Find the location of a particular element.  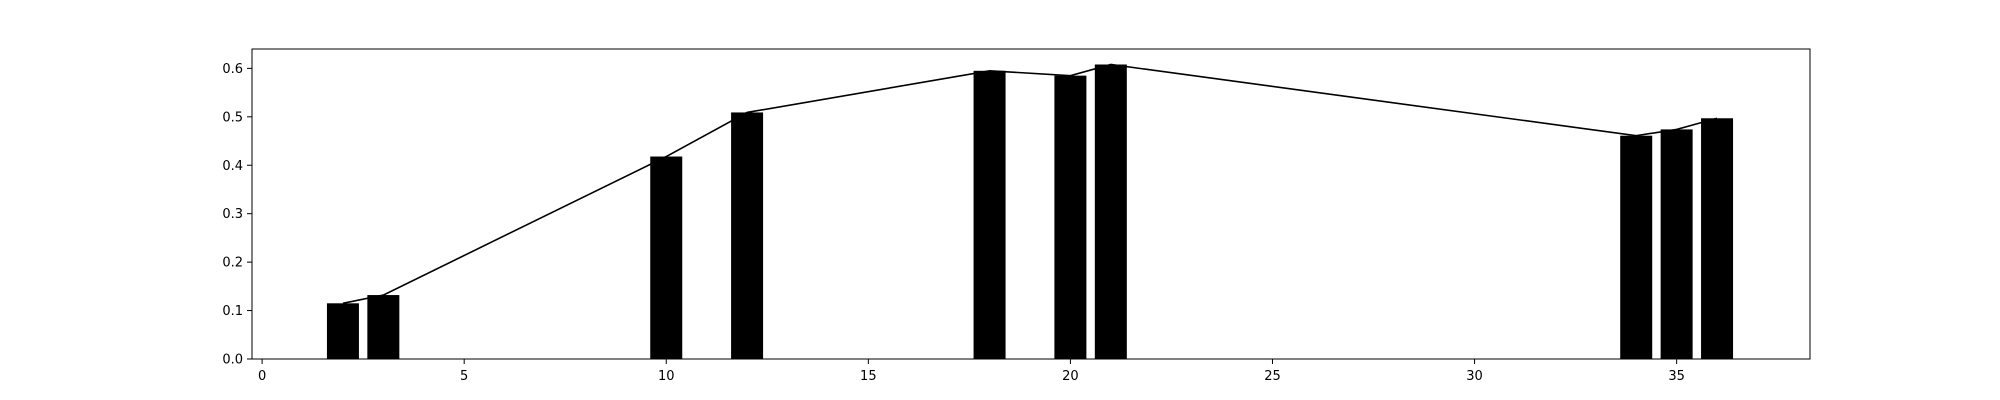

y-tick-label: 0.5 is located at coordinates (232, 117).